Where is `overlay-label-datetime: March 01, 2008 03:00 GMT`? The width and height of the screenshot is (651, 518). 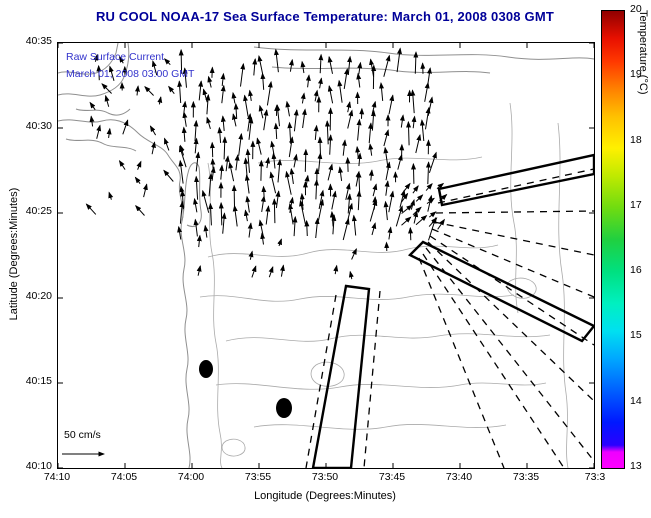
overlay-label-datetime: March 01, 2008 03:00 GMT is located at coordinates (130, 74).